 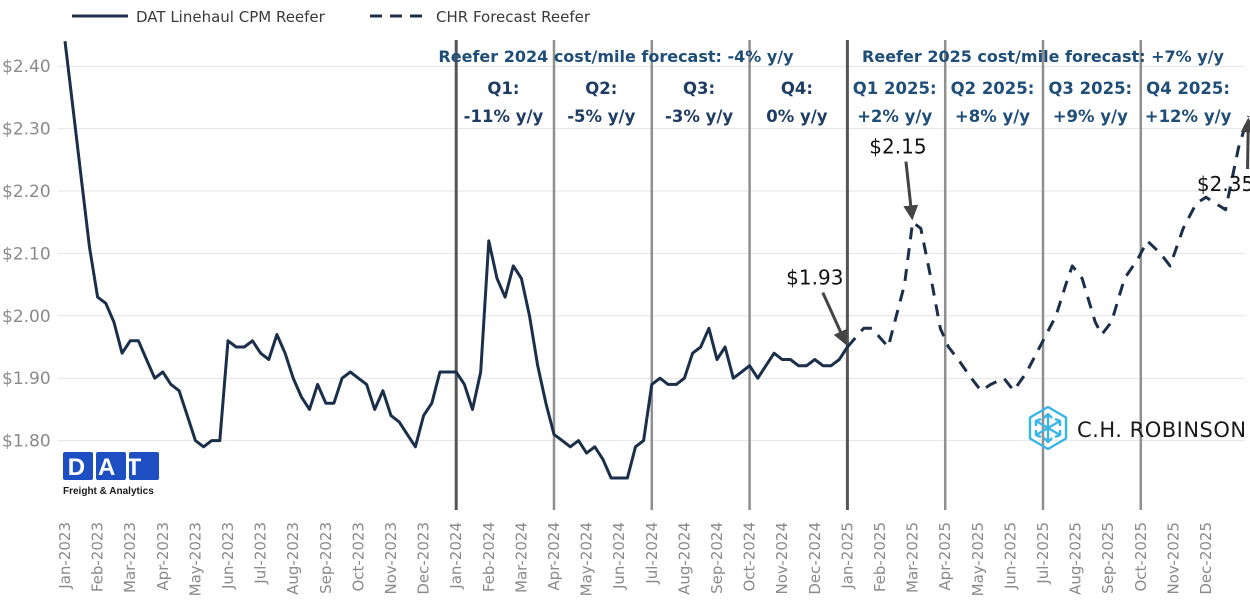 What do you see at coordinates (1173, 558) in the screenshot?
I see `x-tick-label: Nov-2025` at bounding box center [1173, 558].